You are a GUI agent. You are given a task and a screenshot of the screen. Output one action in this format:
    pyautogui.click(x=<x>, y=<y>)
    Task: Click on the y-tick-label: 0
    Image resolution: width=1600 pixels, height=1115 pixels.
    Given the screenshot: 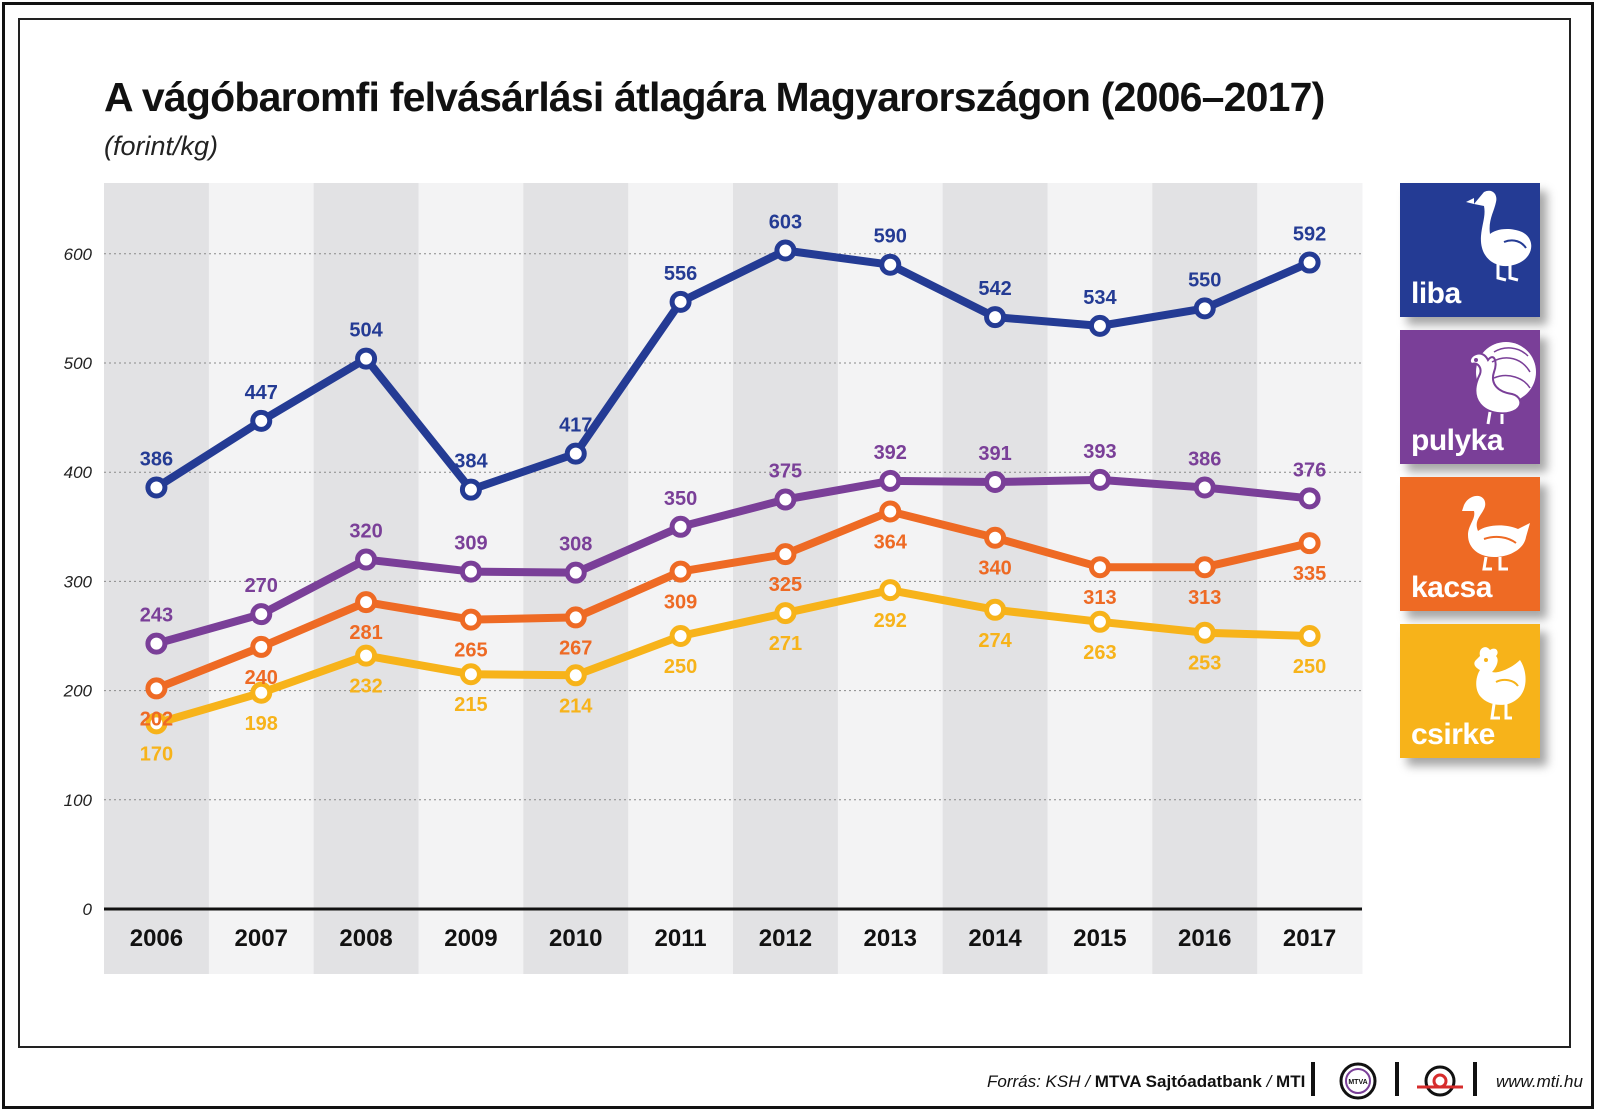 What is the action you would take?
    pyautogui.click(x=88, y=909)
    